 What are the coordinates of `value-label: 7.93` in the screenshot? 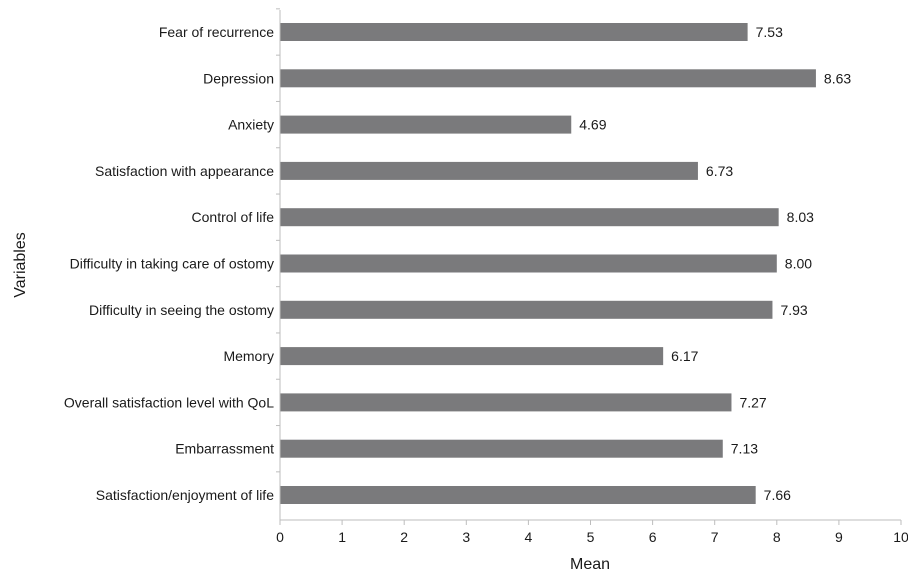 It's located at (793, 310).